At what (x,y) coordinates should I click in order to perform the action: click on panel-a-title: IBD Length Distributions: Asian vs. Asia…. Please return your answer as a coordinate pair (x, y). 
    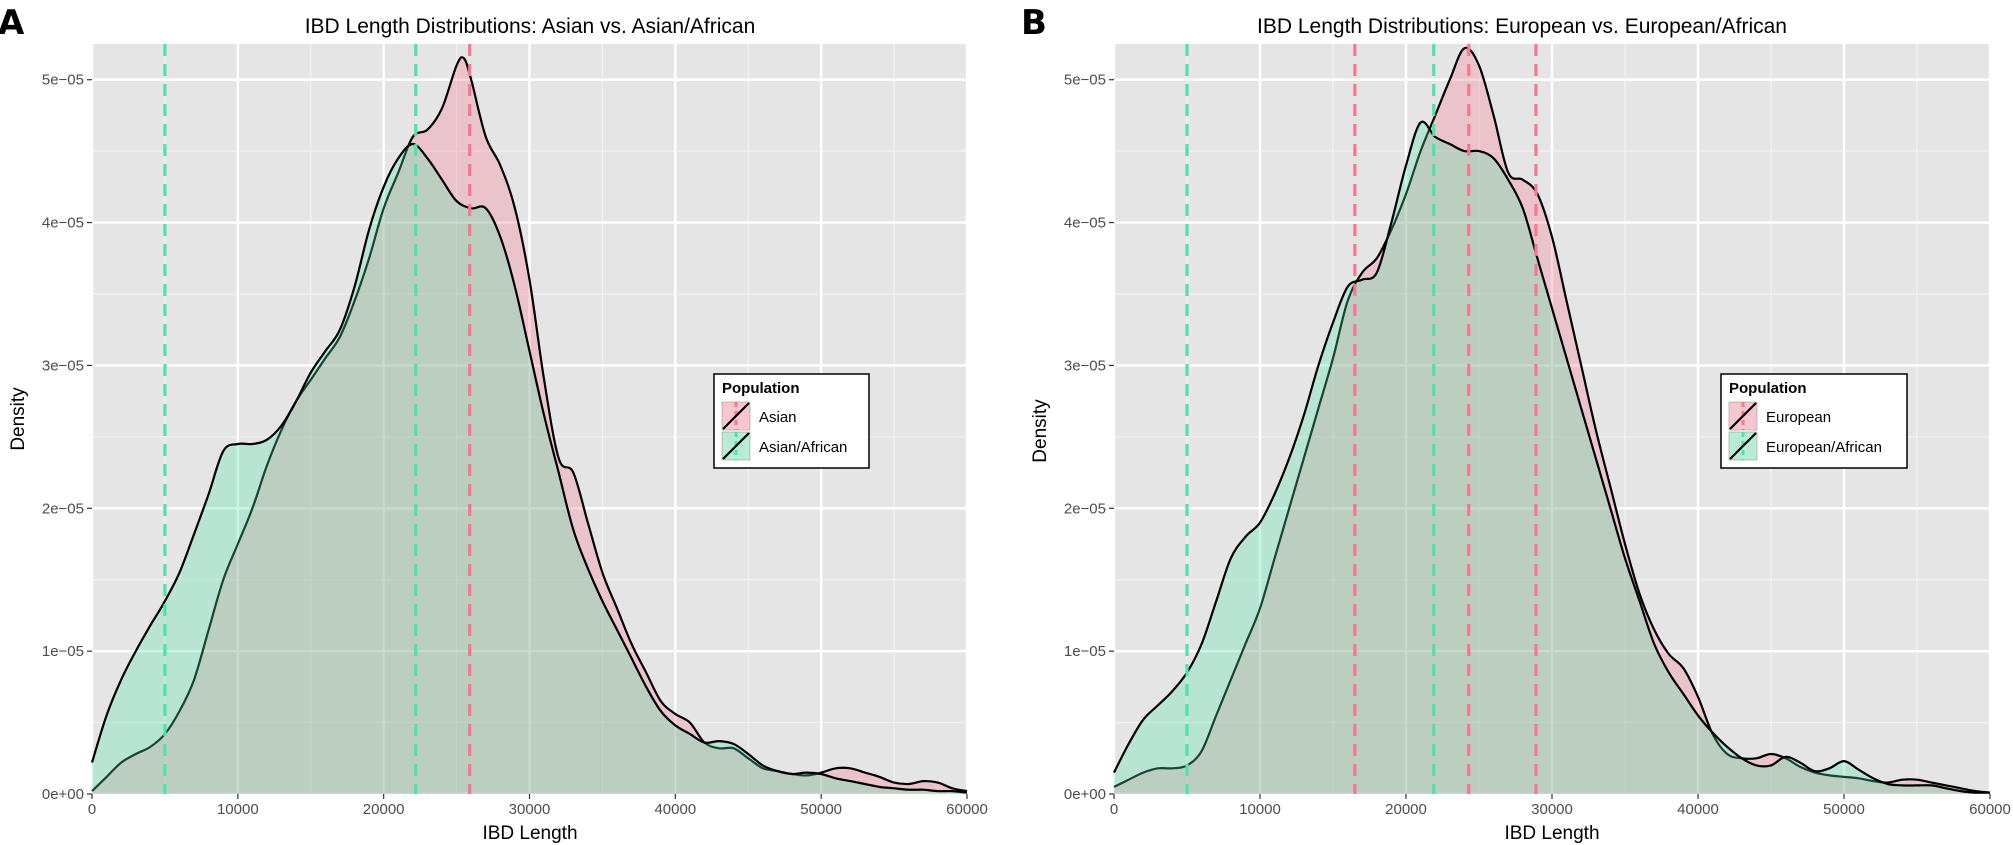
    Looking at the image, I should click on (530, 26).